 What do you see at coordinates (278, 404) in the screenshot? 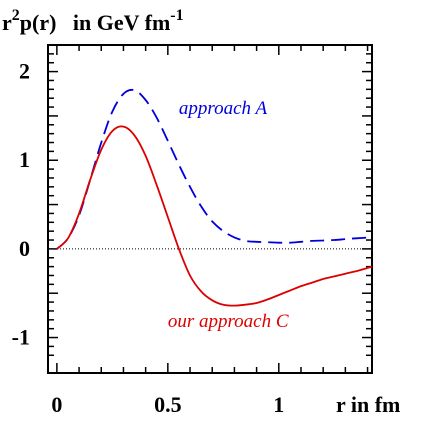
I see `x-tick-label: 1` at bounding box center [278, 404].